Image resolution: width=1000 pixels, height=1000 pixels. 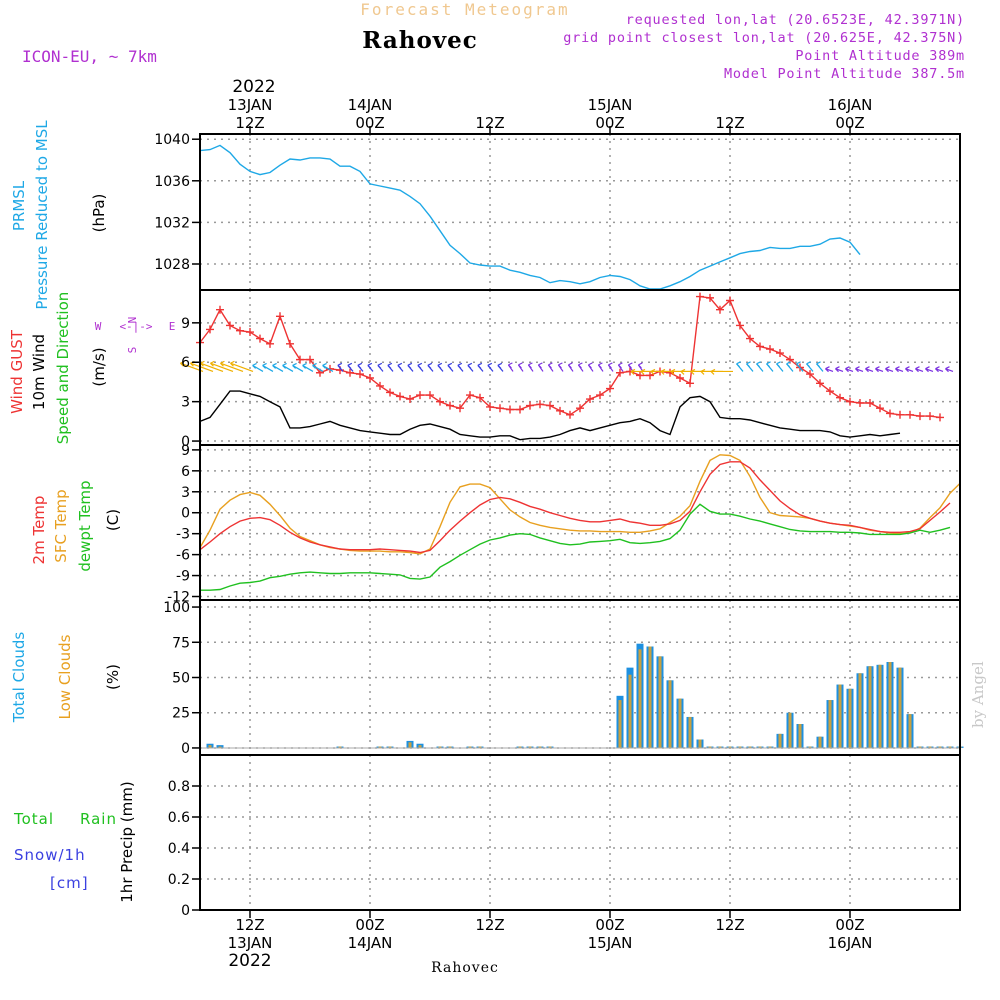 What do you see at coordinates (98, 819) in the screenshot?
I see `precip-label-rain: Rain` at bounding box center [98, 819].